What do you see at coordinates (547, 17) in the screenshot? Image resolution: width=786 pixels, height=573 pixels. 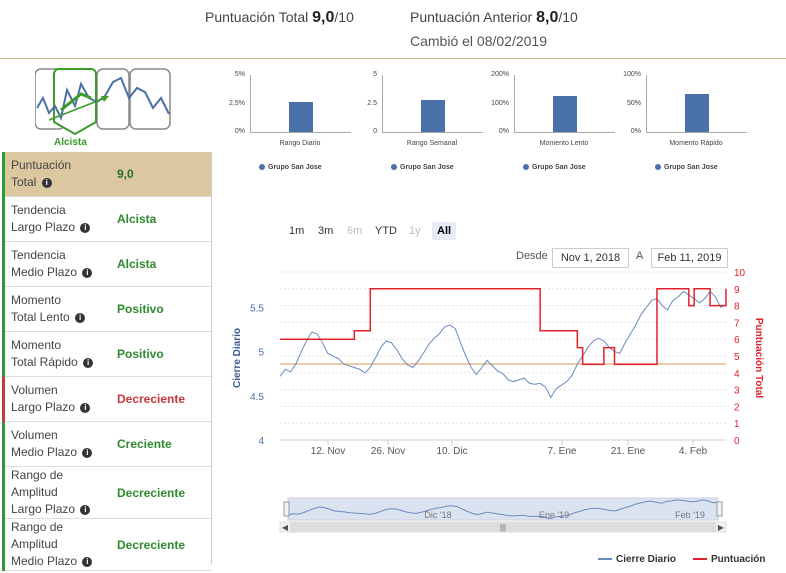 I see `previous-score-value: 8,0` at bounding box center [547, 17].